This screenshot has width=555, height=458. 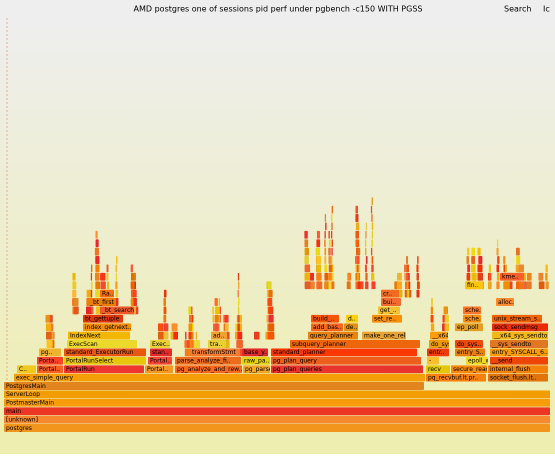 I want to click on frame-box: standard_planner, so click(x=344, y=352).